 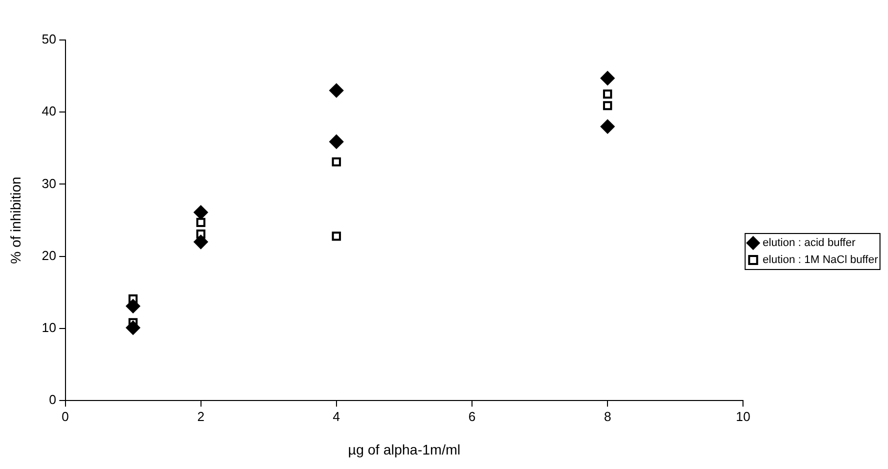 What do you see at coordinates (608, 416) in the screenshot?
I see `x-tick-label: 8` at bounding box center [608, 416].